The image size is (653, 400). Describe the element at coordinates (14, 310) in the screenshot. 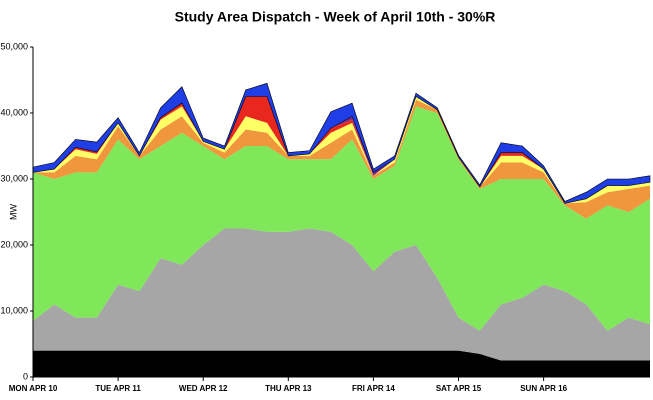

I see `y-tick-label: 10,000` at that location.